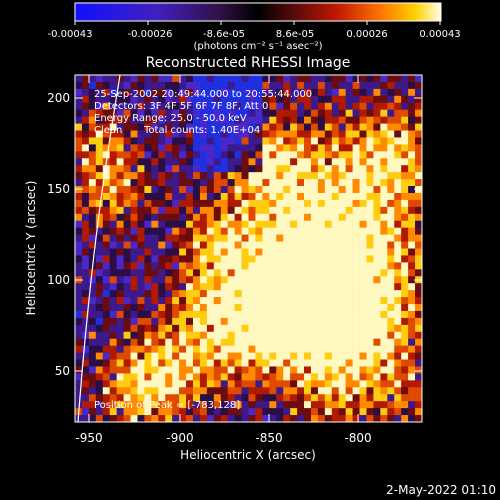 Image resolution: width=500 pixels, height=500 pixels. What do you see at coordinates (357, 438) in the screenshot?
I see `x-tick-label: -800` at bounding box center [357, 438].